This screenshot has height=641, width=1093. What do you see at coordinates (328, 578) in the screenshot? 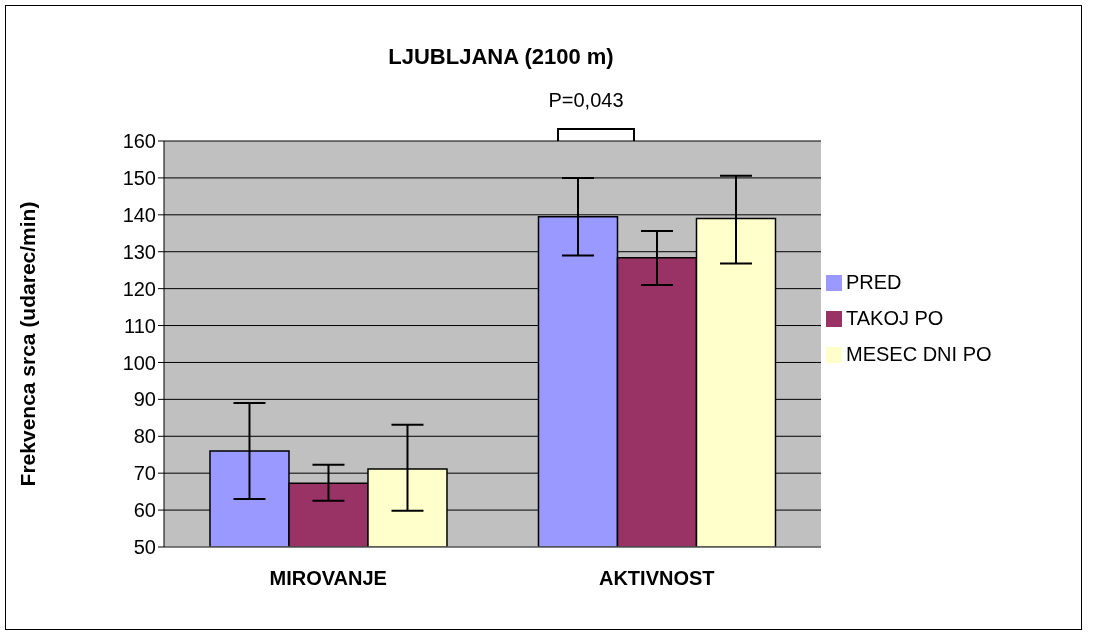
I see `x-tick-label: MIROVANJE` at bounding box center [328, 578].